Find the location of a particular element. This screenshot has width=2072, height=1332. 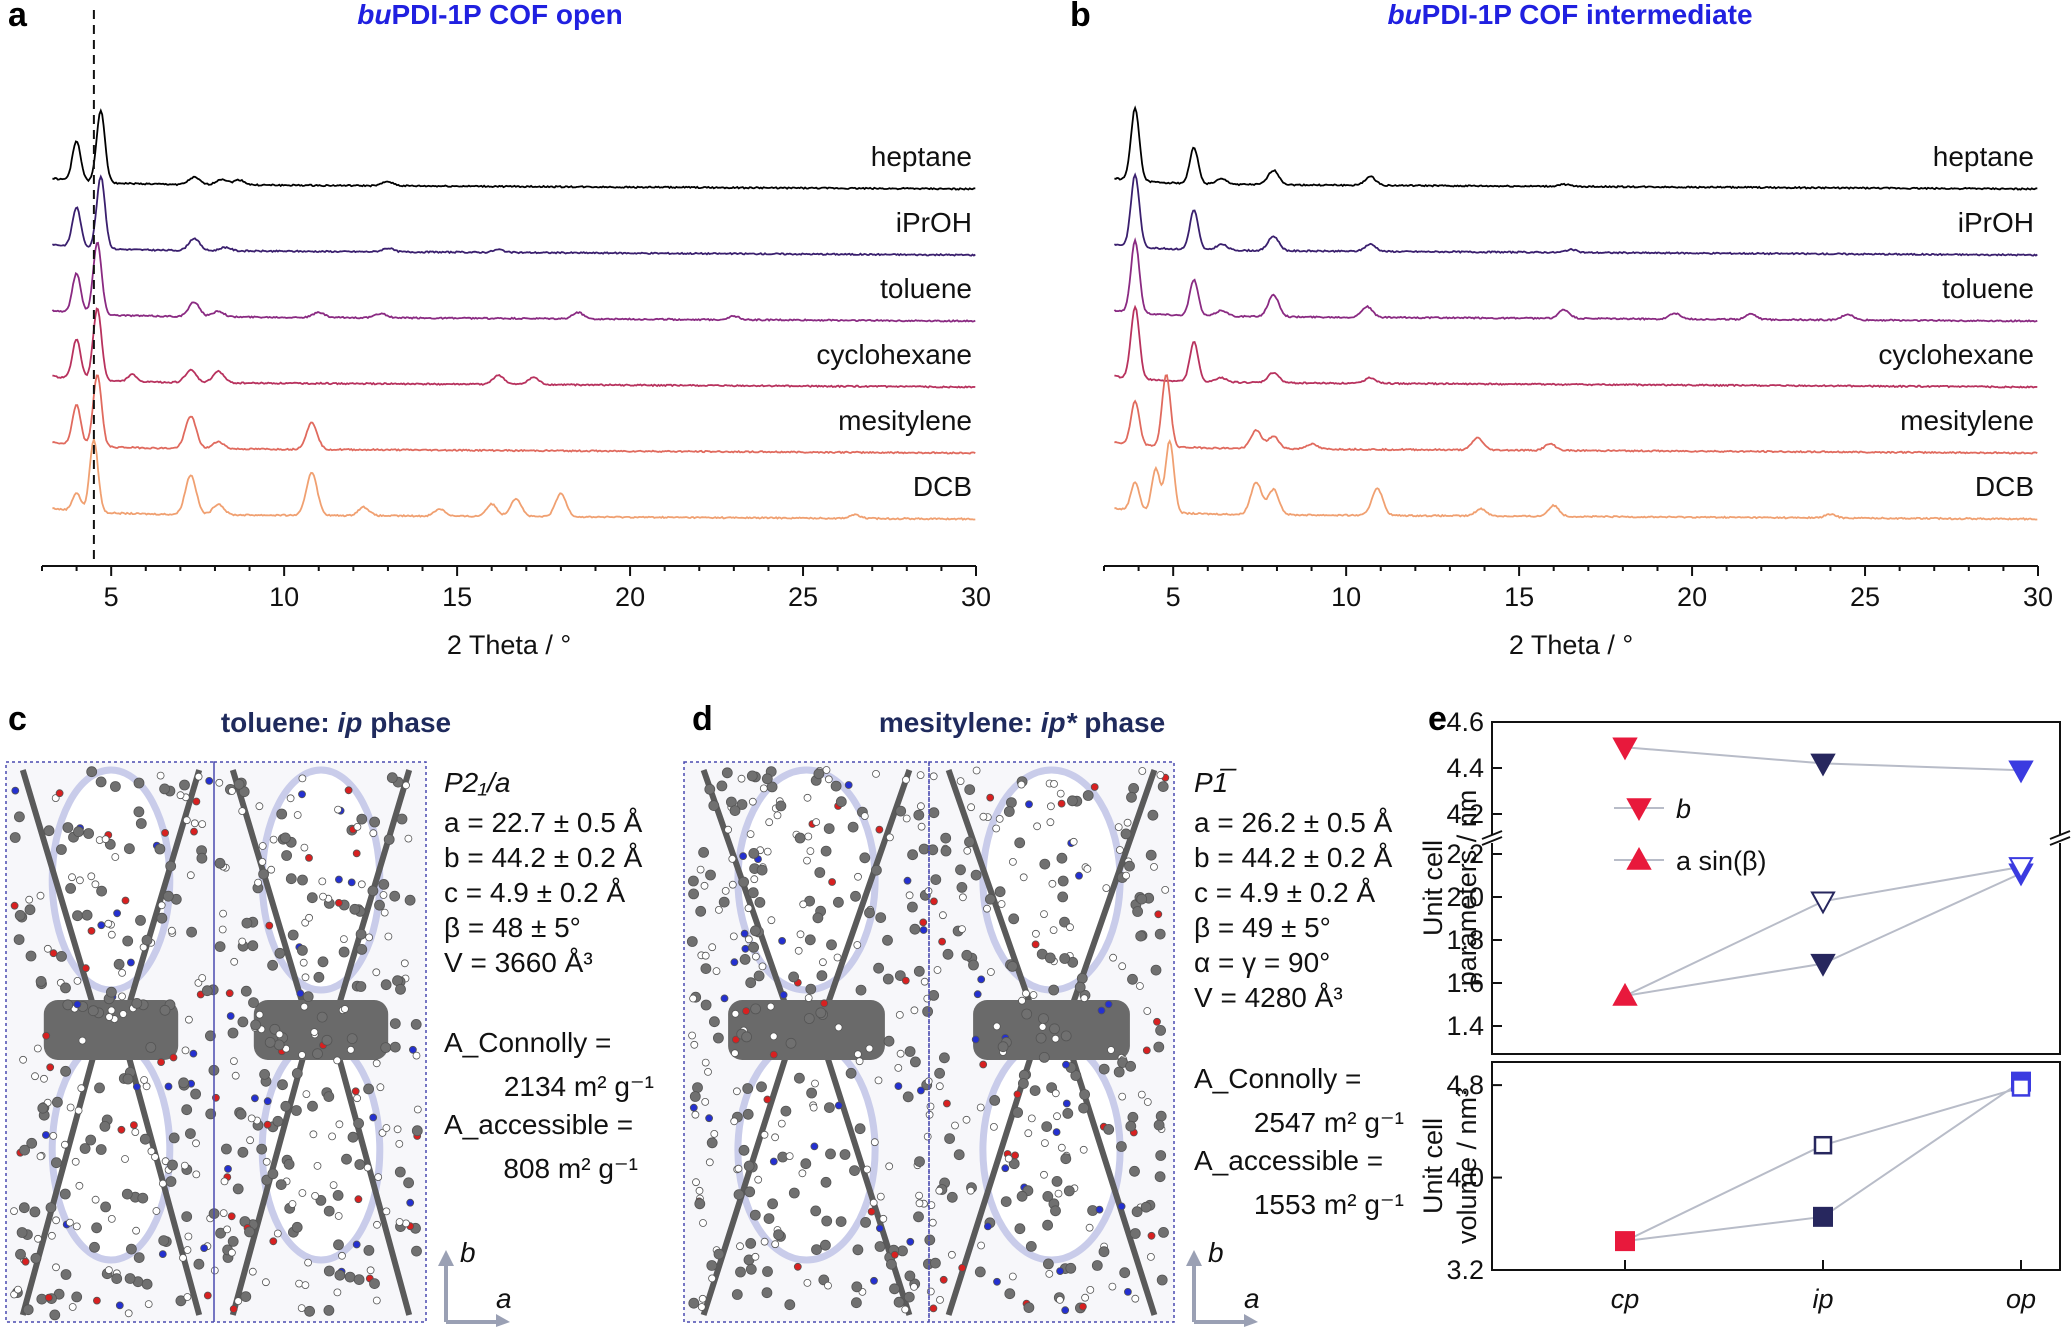

e-marker-asinb-filled is located at coordinates (1823, 965).